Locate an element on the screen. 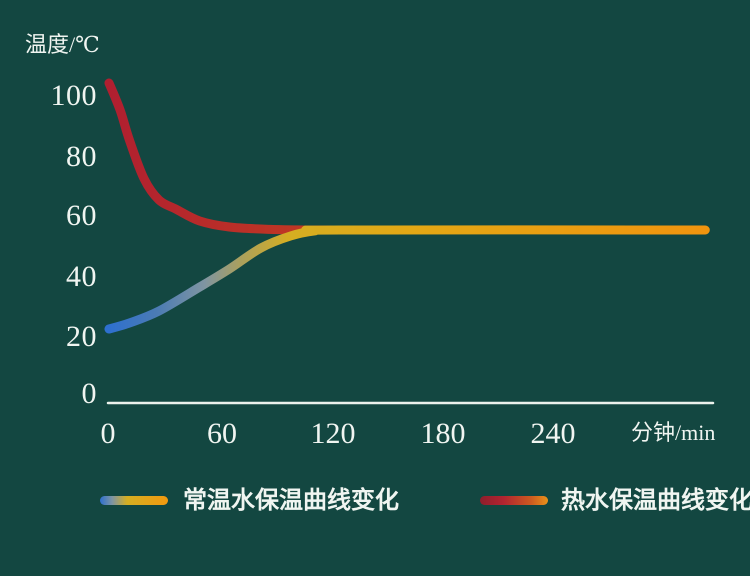 The image size is (750, 576). y-axis-title: 温度/℃ is located at coordinates (62, 44).